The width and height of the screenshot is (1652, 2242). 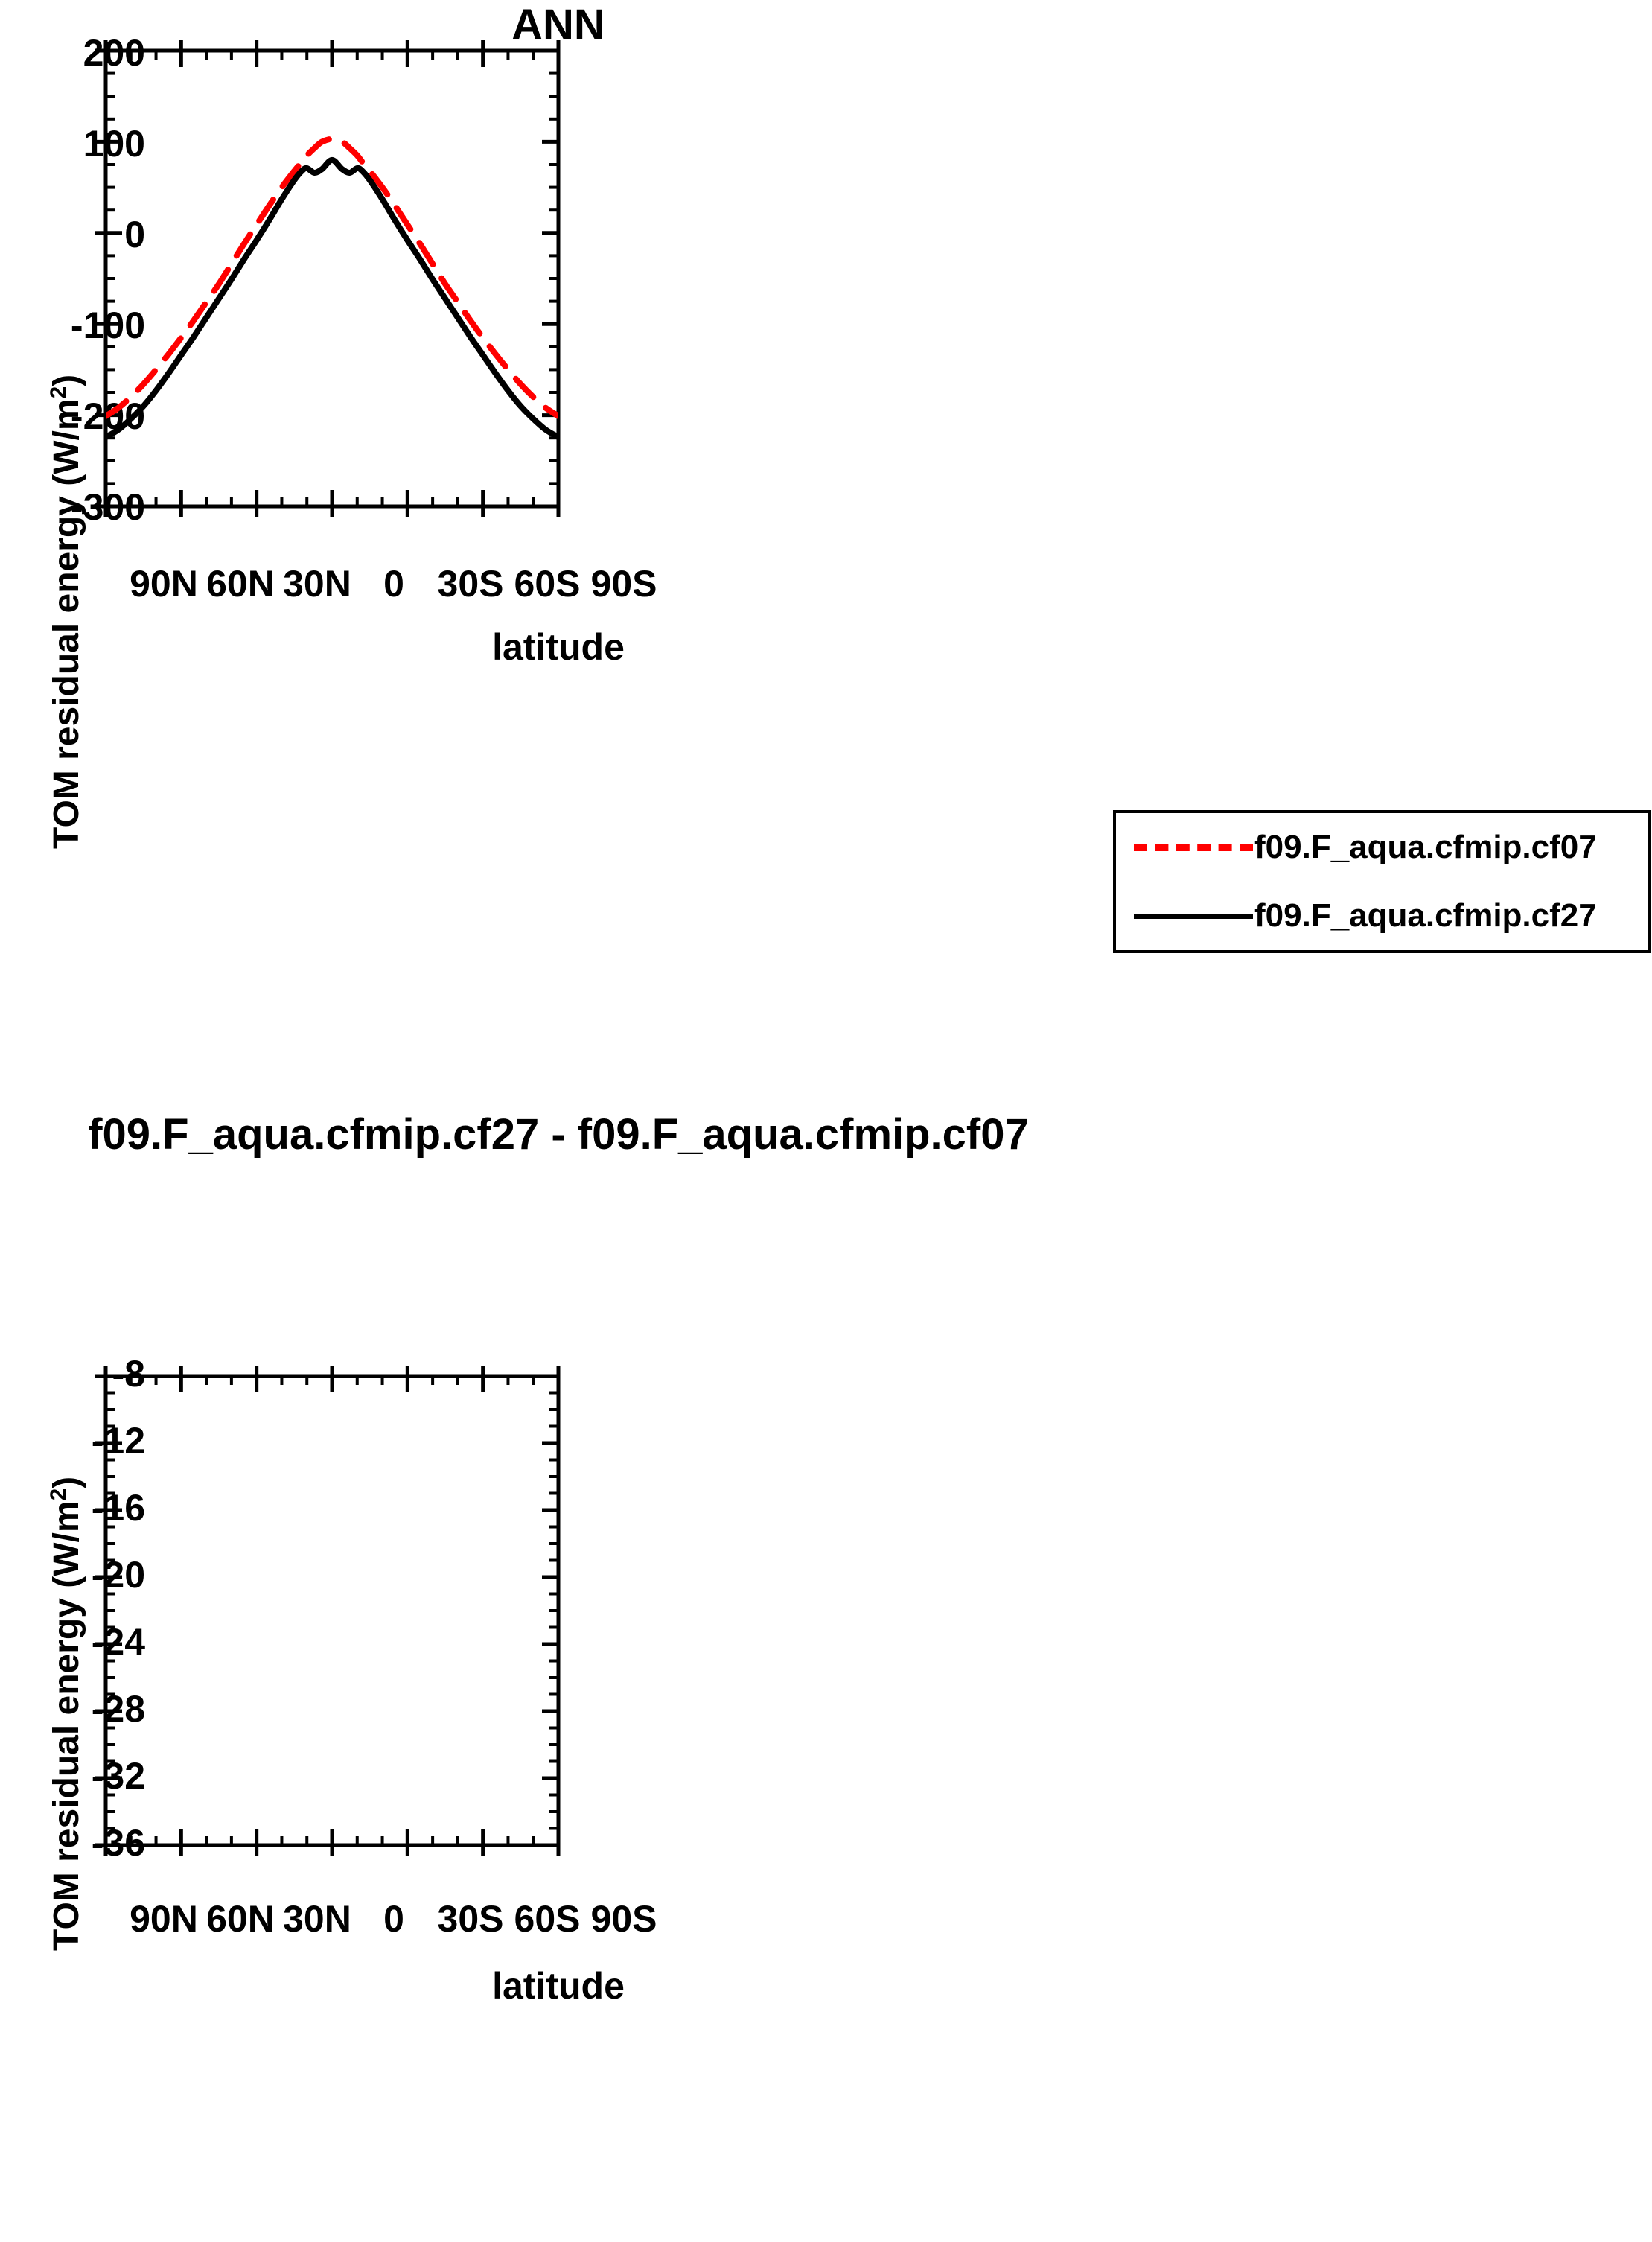 What do you see at coordinates (114, 144) in the screenshot?
I see `top-y-tick-100: 100` at bounding box center [114, 144].